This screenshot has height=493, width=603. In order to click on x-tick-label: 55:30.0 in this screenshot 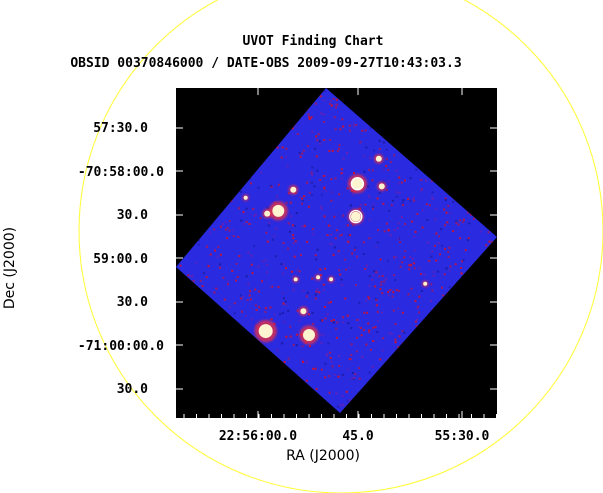, I will do `click(462, 436)`.